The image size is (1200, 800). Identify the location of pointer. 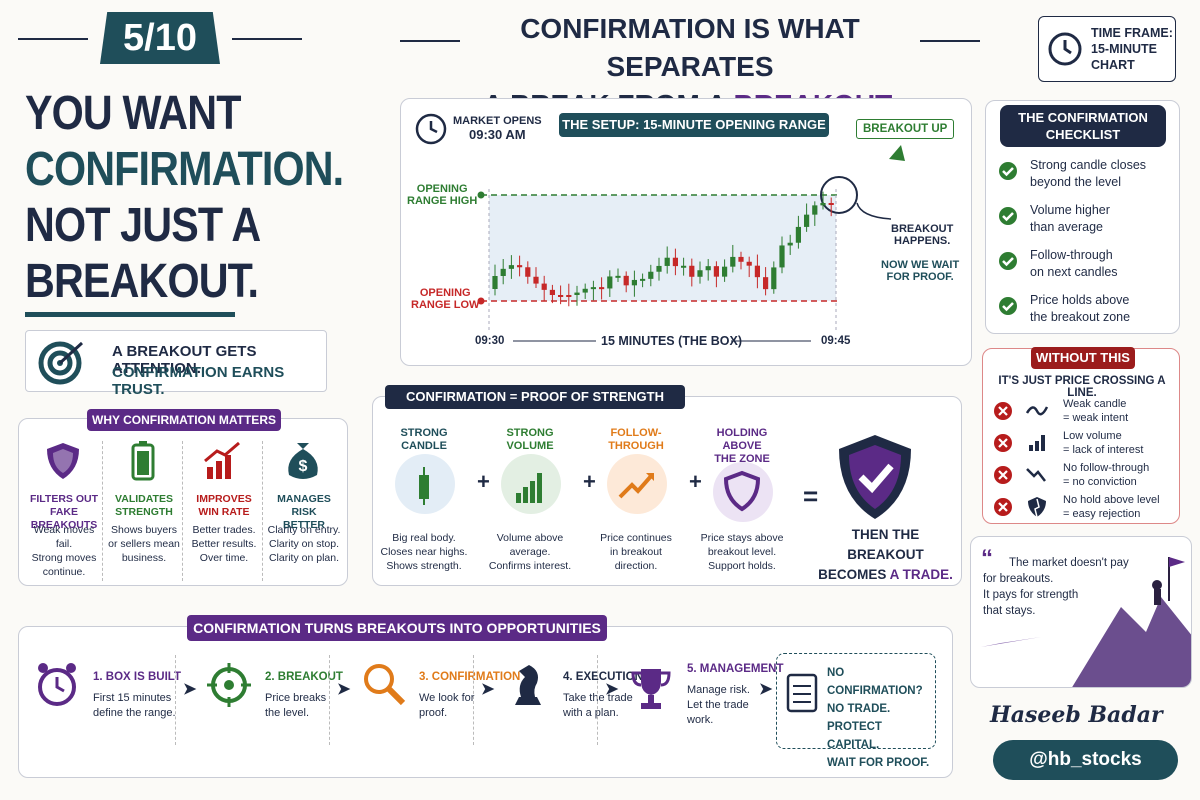
(874, 211).